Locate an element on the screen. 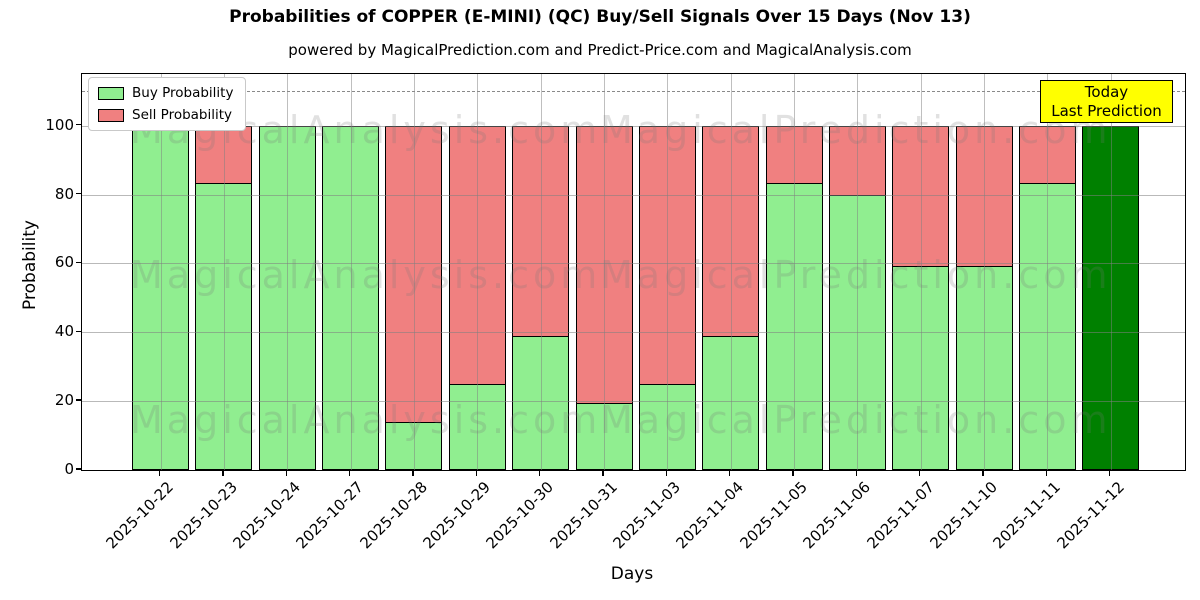 Image resolution: width=1200 pixels, height=600 pixels. legend-entry-buy: Buy Probability is located at coordinates (165, 93).